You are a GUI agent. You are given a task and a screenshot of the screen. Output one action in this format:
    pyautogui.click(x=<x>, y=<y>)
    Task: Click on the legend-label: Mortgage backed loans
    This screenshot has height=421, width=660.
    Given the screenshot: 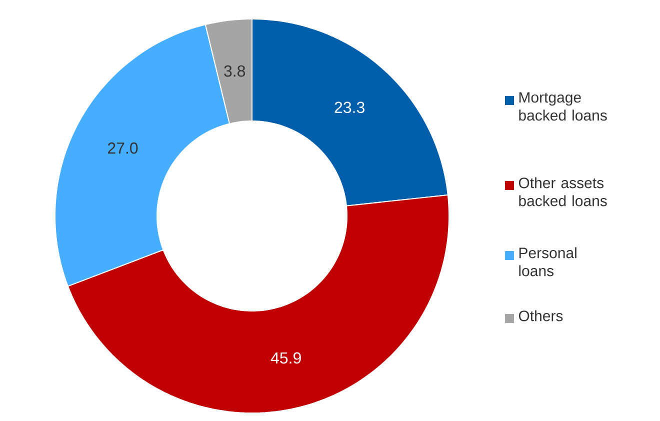 What is the action you would take?
    pyautogui.click(x=563, y=106)
    